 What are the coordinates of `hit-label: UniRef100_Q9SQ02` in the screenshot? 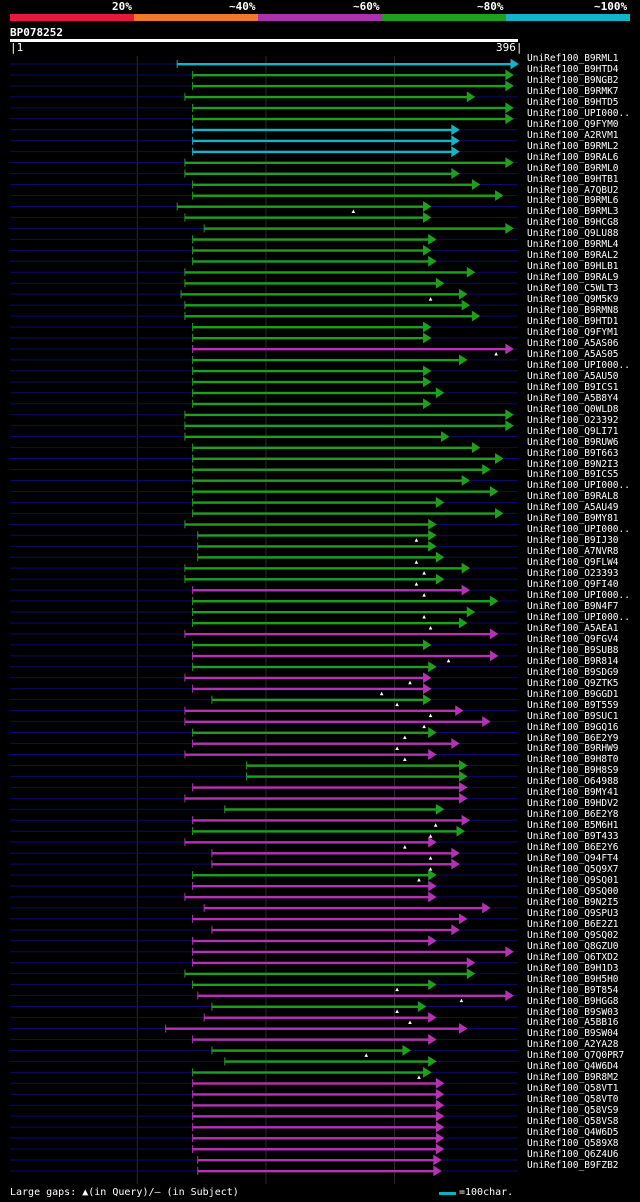 It's located at (573, 935).